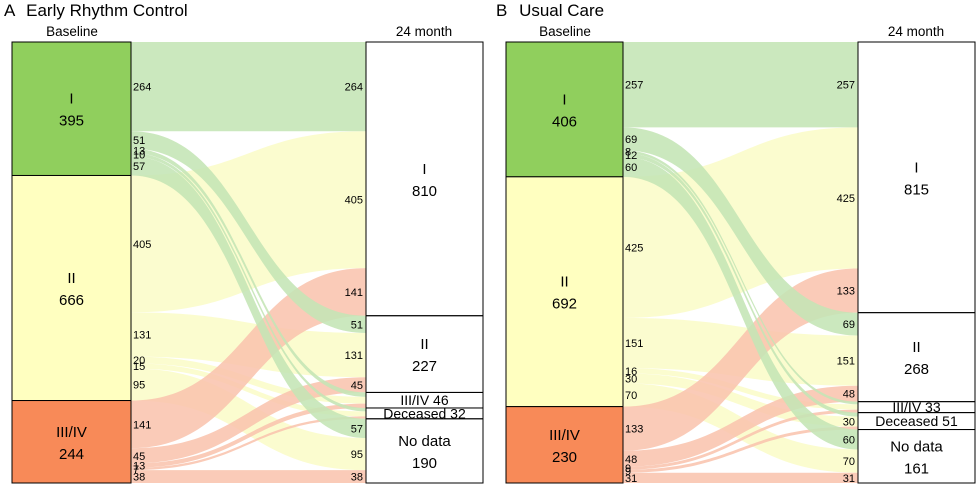 The width and height of the screenshot is (977, 487). What do you see at coordinates (142, 245) in the screenshot?
I see `flow-label-left: 405` at bounding box center [142, 245].